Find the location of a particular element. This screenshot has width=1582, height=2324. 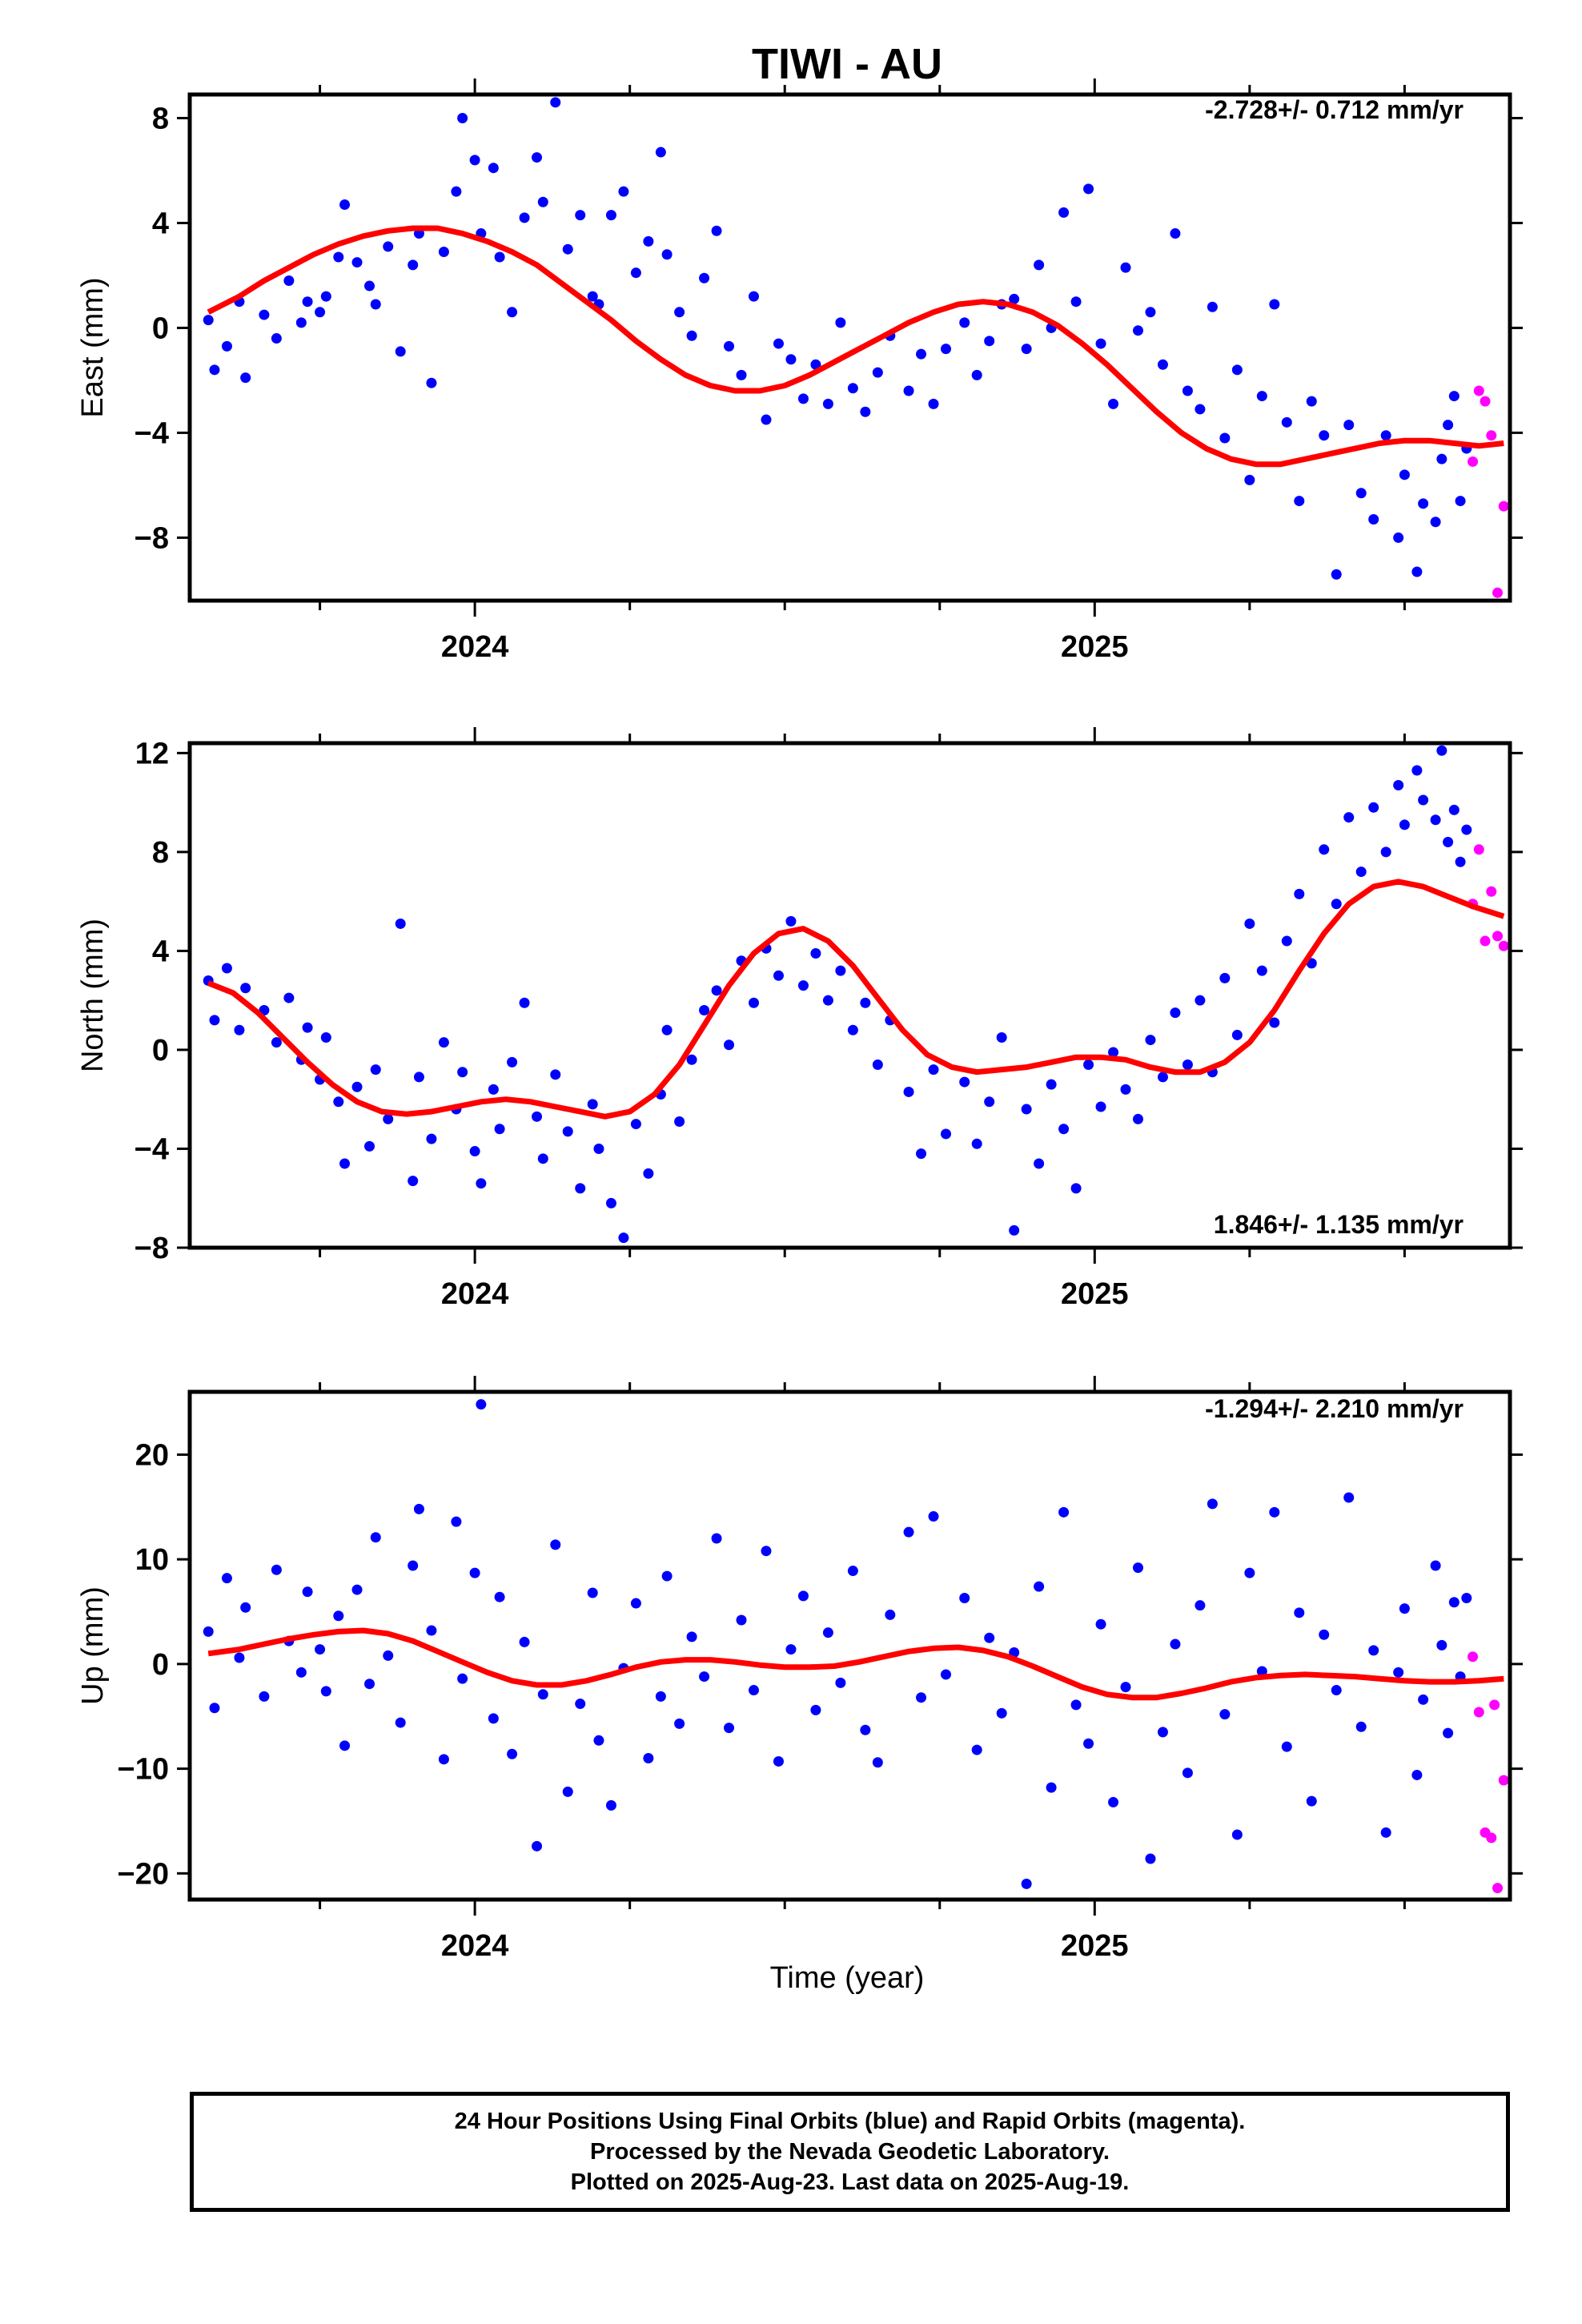

east-rapid-point is located at coordinates (1503, 506).